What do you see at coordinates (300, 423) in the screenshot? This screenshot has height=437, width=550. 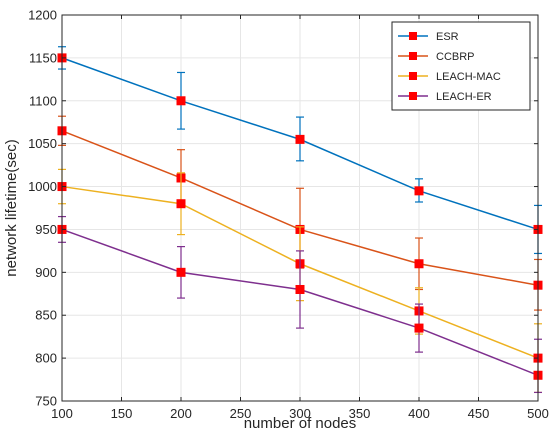 I see `x-axis-label: number of nodes` at bounding box center [300, 423].